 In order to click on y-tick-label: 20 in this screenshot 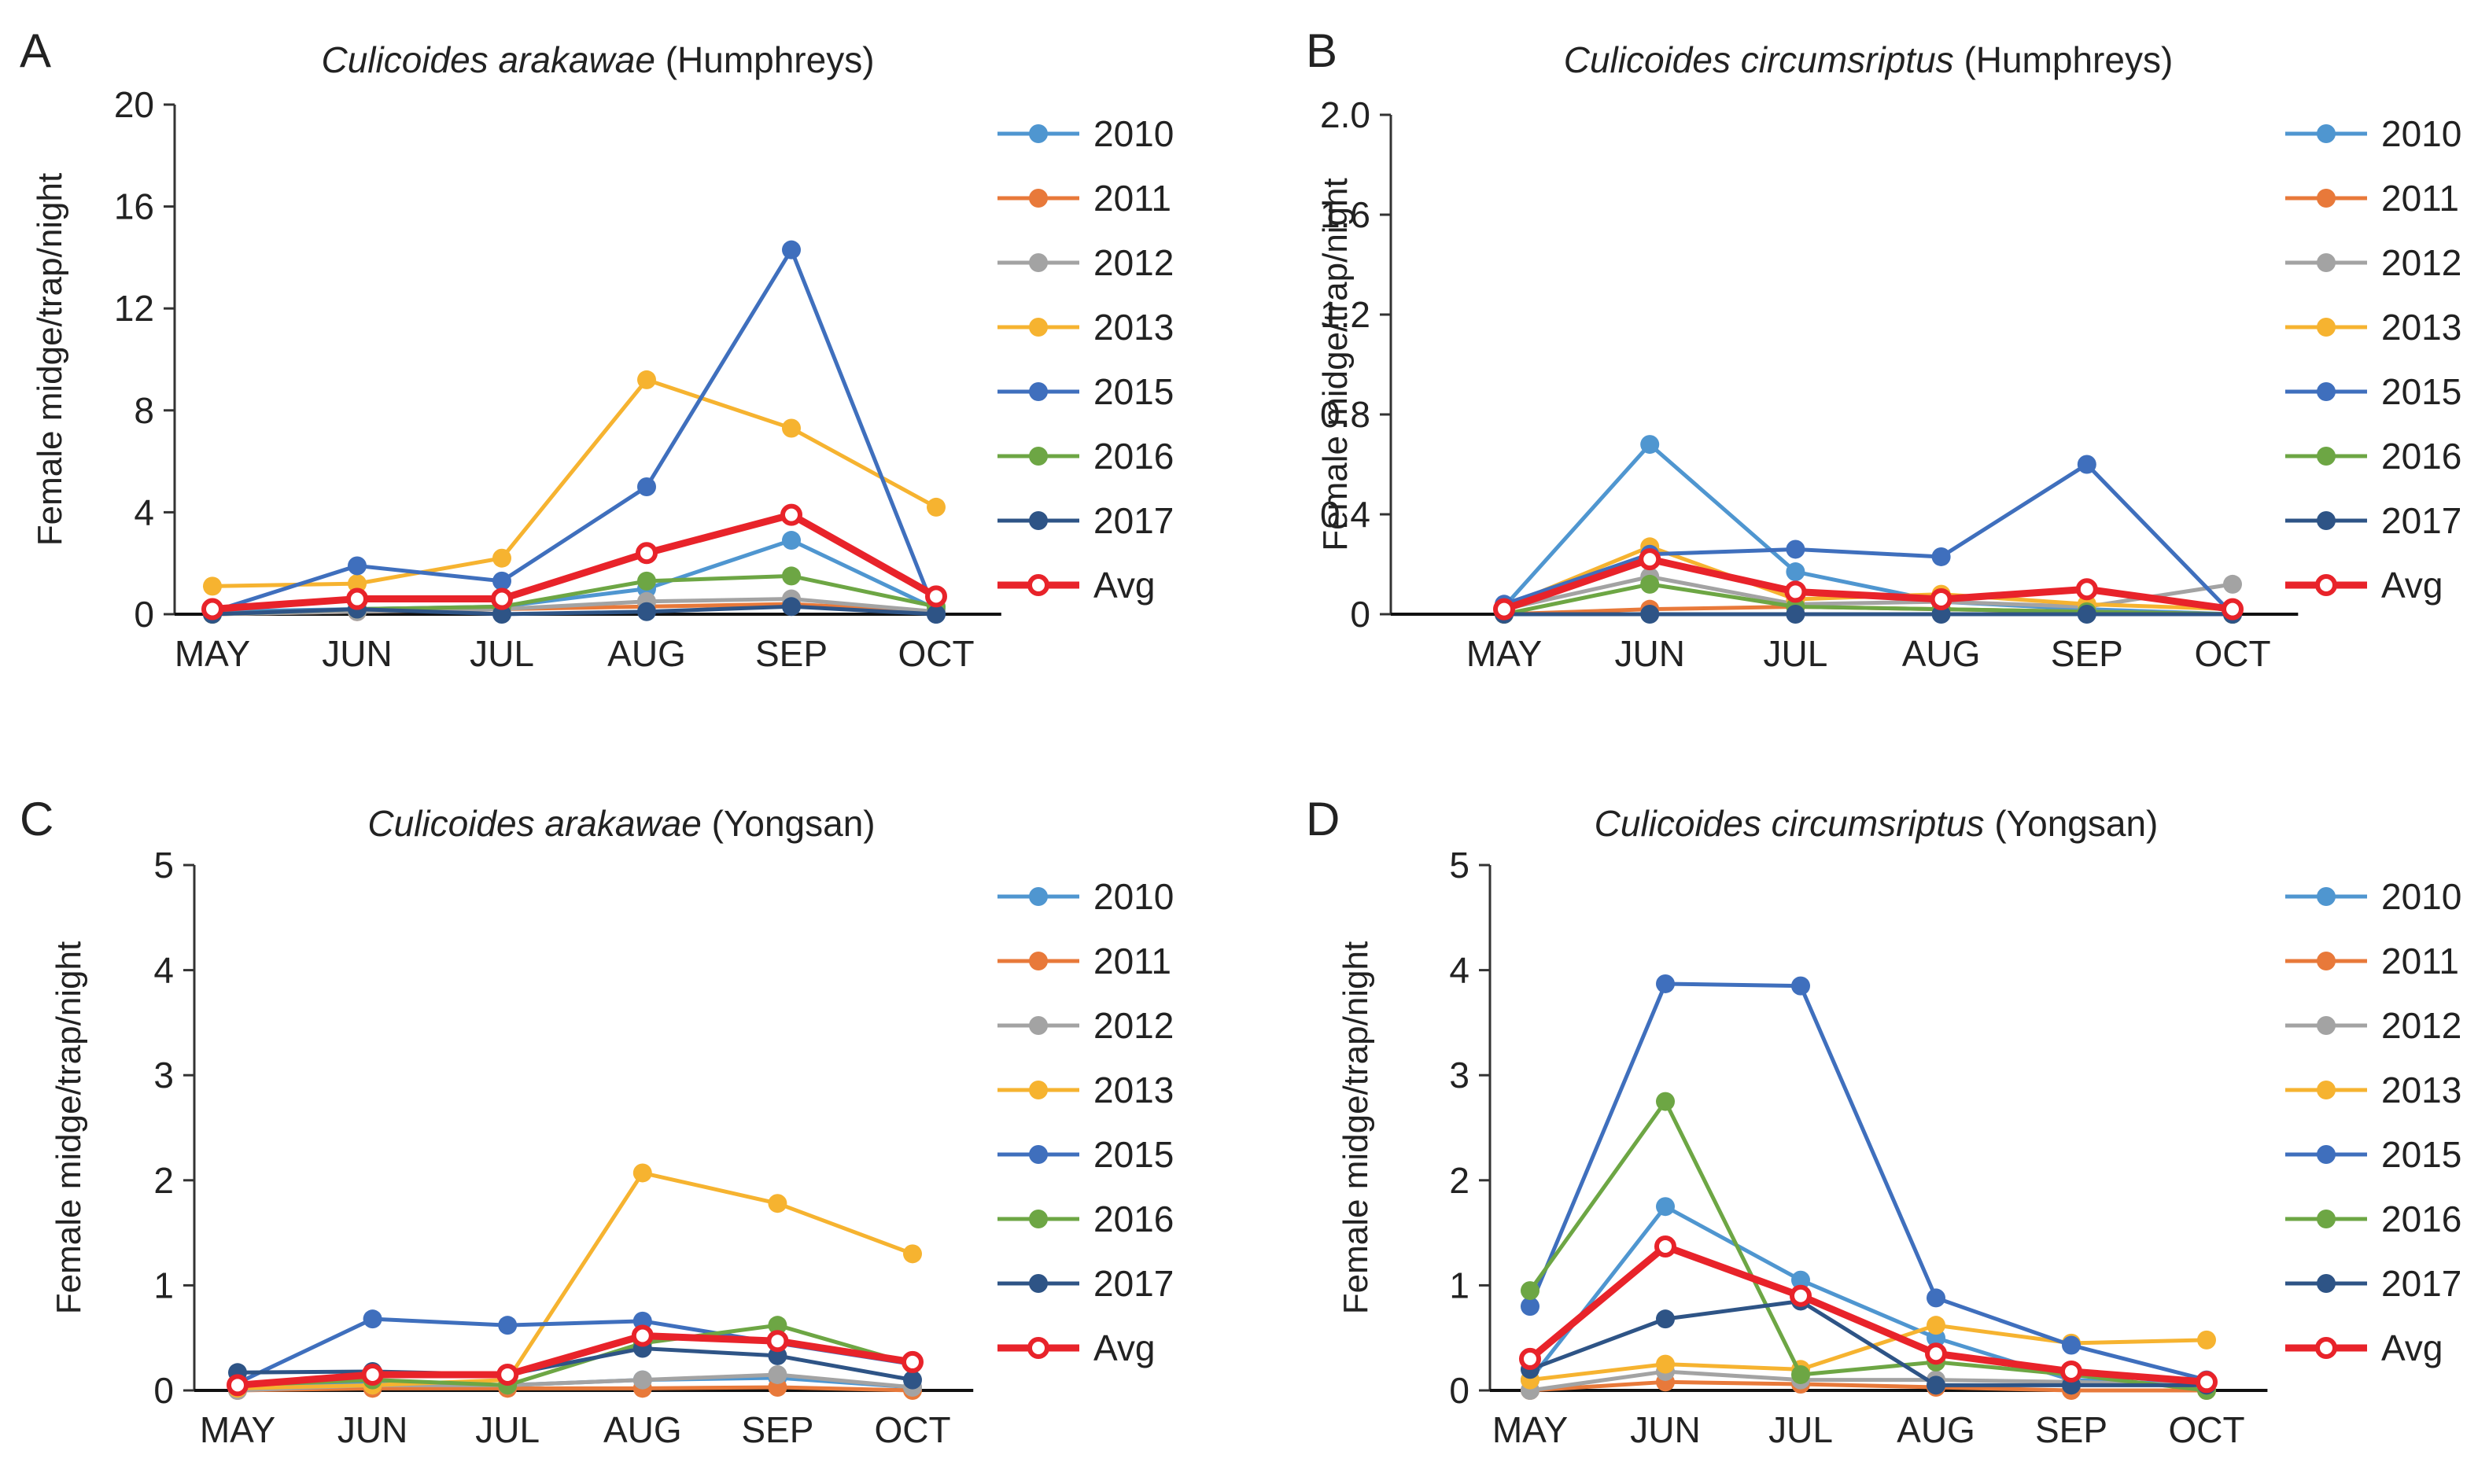, I will do `click(134, 104)`.